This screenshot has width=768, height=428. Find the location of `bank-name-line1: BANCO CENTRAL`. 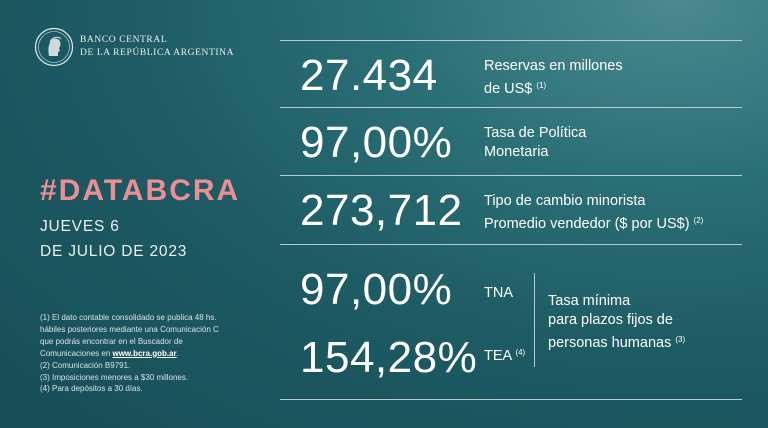

bank-name-line1: BANCO CENTRAL is located at coordinates (124, 40).